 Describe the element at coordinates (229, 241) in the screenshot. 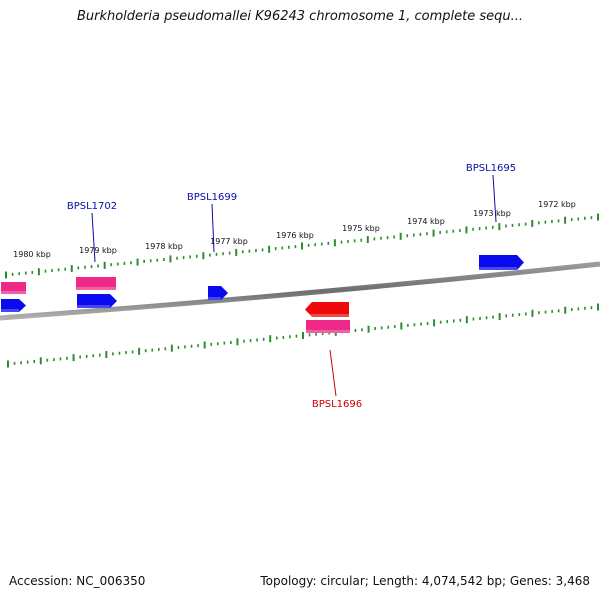

I see `kbp-label: 1977 kbp` at that location.